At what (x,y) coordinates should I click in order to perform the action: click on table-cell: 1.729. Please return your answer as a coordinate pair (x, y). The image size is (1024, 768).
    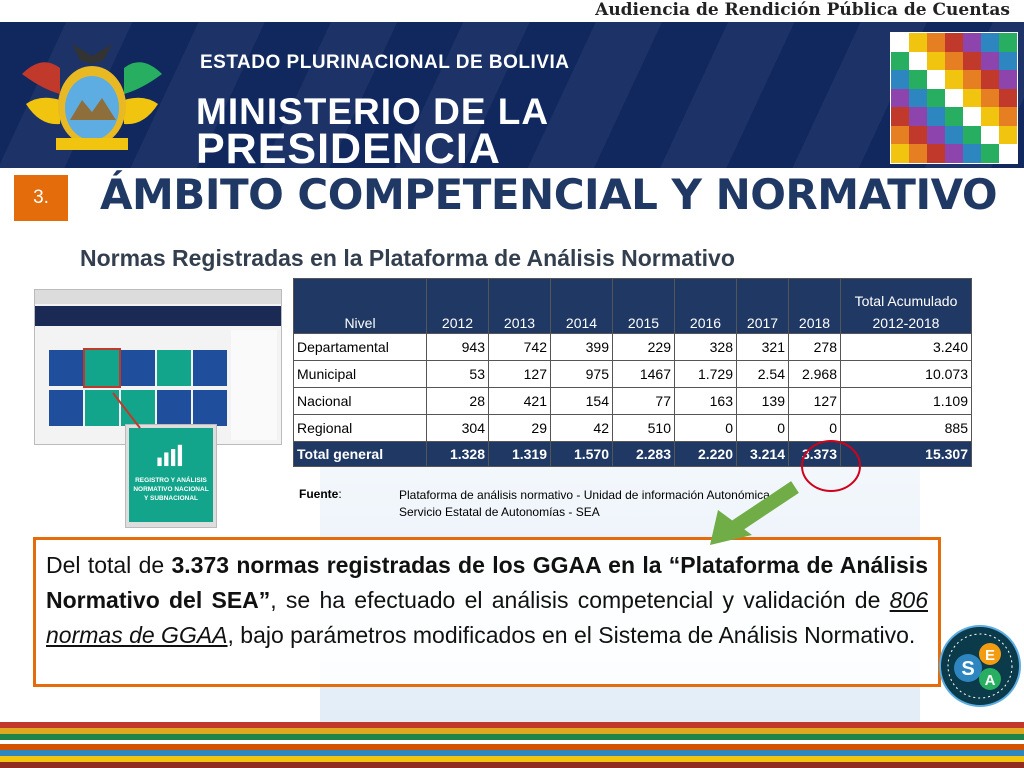
    Looking at the image, I should click on (705, 374).